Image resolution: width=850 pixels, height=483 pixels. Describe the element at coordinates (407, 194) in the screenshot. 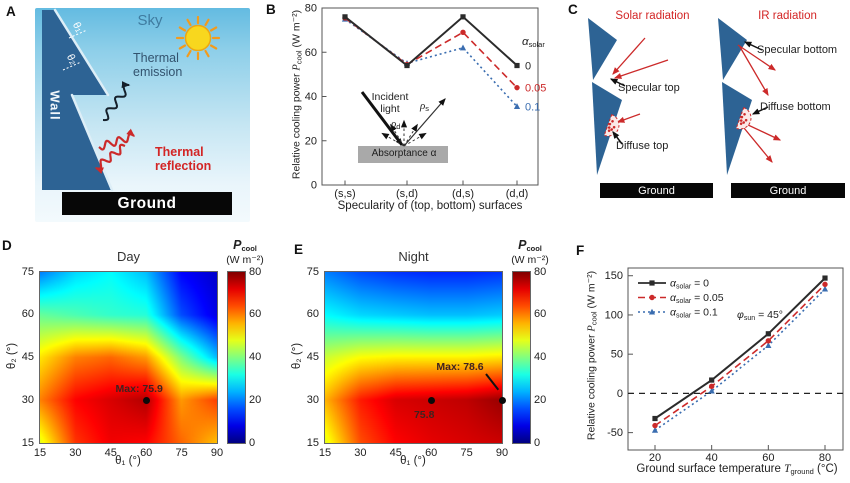

I see `x-category-label: (s,d)` at that location.